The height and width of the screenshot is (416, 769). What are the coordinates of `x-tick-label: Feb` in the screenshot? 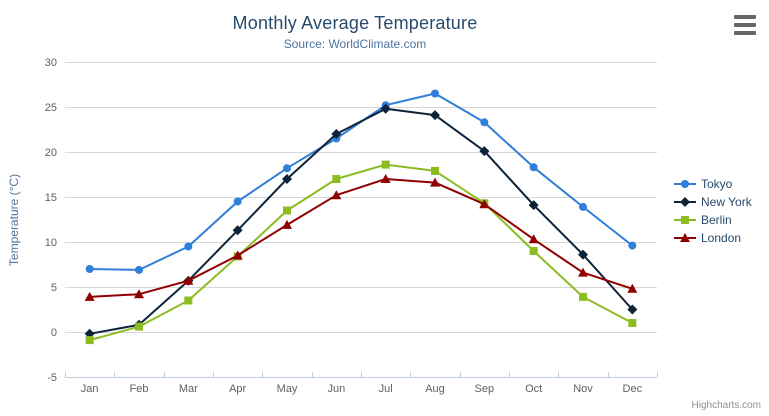 It's located at (139, 389).